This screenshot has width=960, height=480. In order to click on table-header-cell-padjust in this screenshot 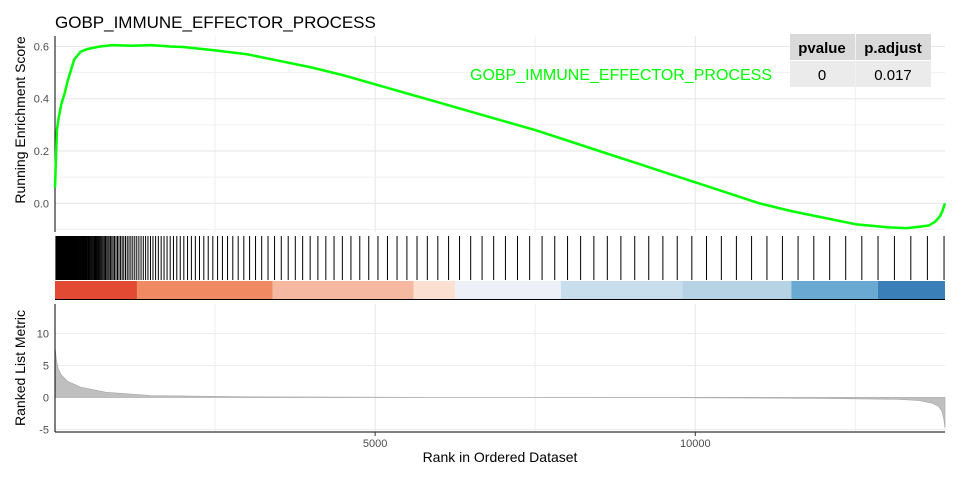, I will do `click(893, 47)`.